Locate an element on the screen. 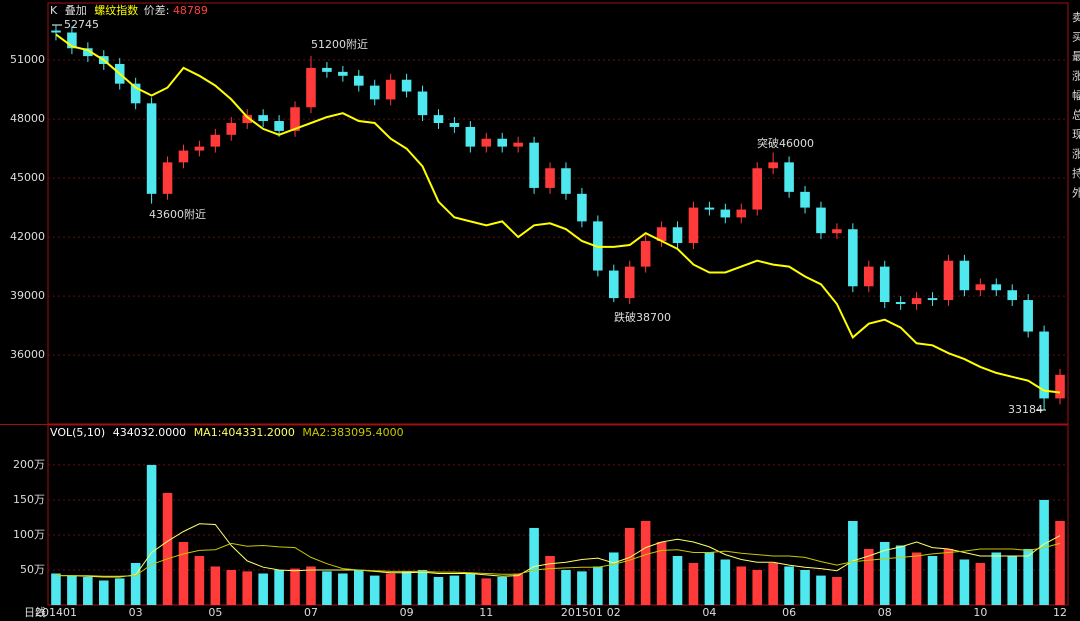 The width and height of the screenshot is (1080, 621). side-panel-label: 幅 is located at coordinates (1076, 95).